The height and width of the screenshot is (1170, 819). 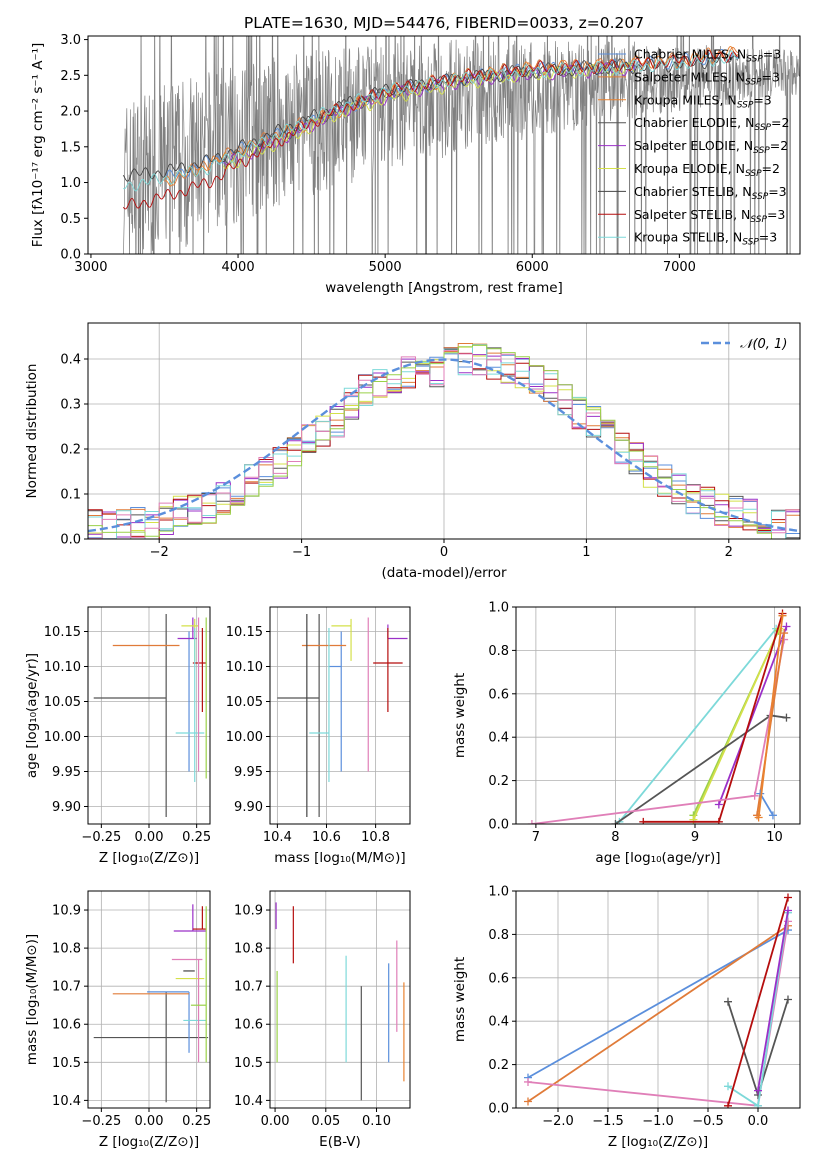 I want to click on y-tick-label: 10.05, so click(x=62, y=702).